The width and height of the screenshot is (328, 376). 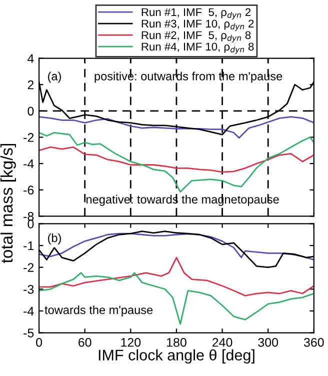 What do you see at coordinates (54, 238) in the screenshot?
I see `annotation: (b)` at bounding box center [54, 238].